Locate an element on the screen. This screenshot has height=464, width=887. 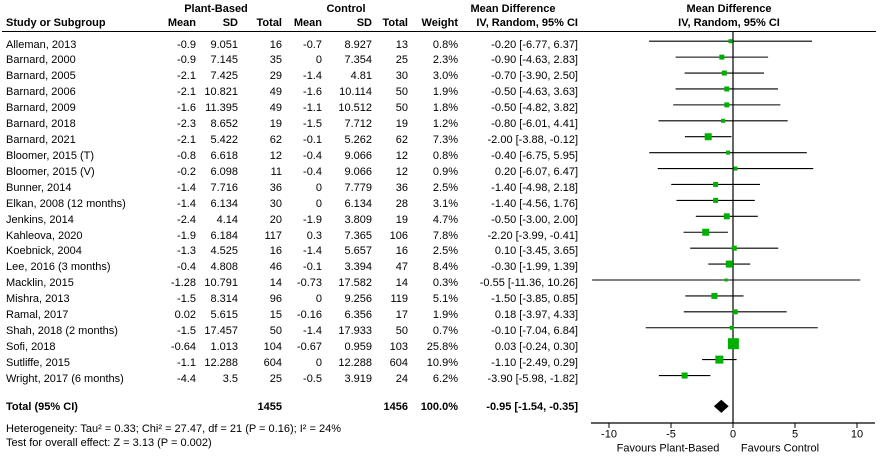
ci-text-cell: -0.10 [-7.04, 6.84] is located at coordinates (534, 331).